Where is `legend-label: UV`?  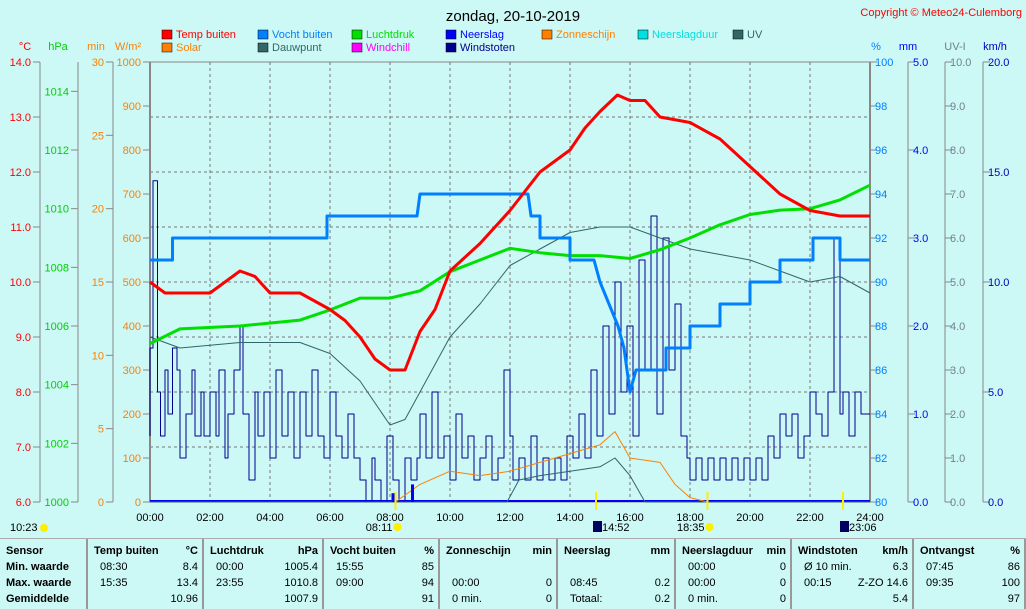
legend-label: UV is located at coordinates (755, 35).